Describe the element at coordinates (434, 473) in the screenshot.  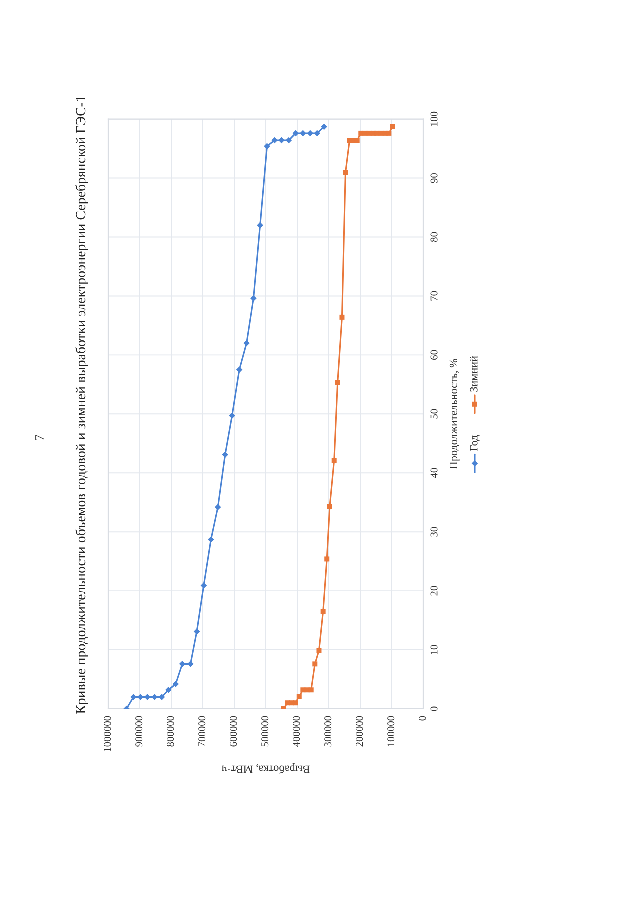
I see `y-tick-label: 40` at that location.